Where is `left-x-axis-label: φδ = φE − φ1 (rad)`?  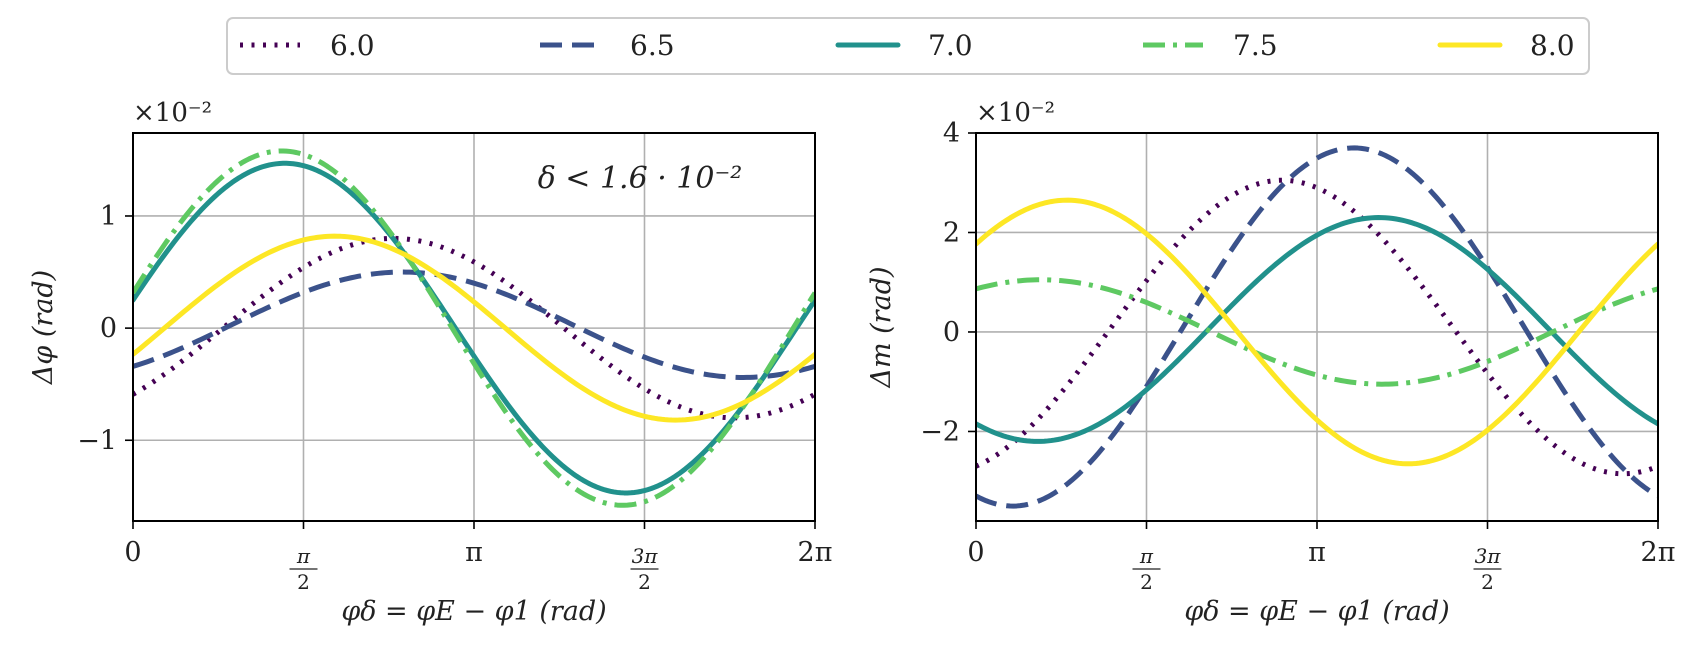
left-x-axis-label: φδ = φE − φ1 (rad) is located at coordinates (473, 611).